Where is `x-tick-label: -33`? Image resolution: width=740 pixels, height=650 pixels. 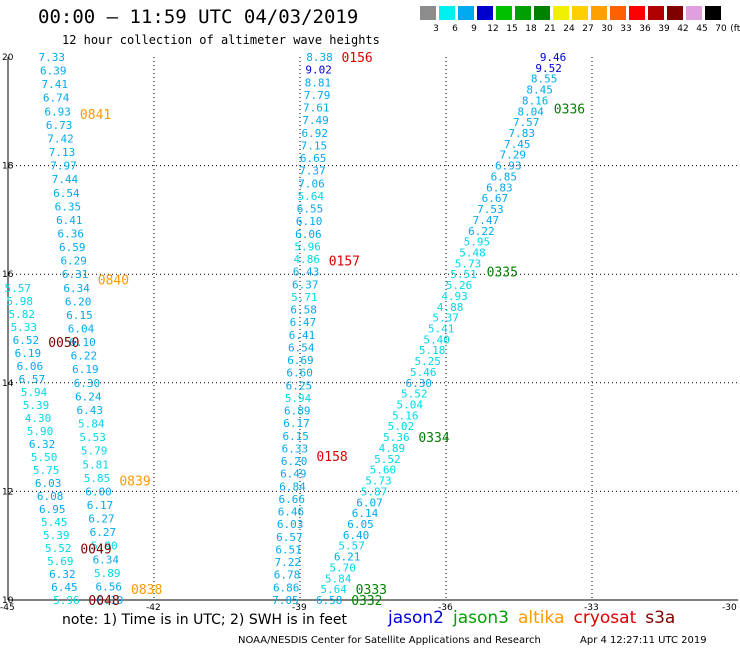
x-tick-label: -33 is located at coordinates (591, 606).